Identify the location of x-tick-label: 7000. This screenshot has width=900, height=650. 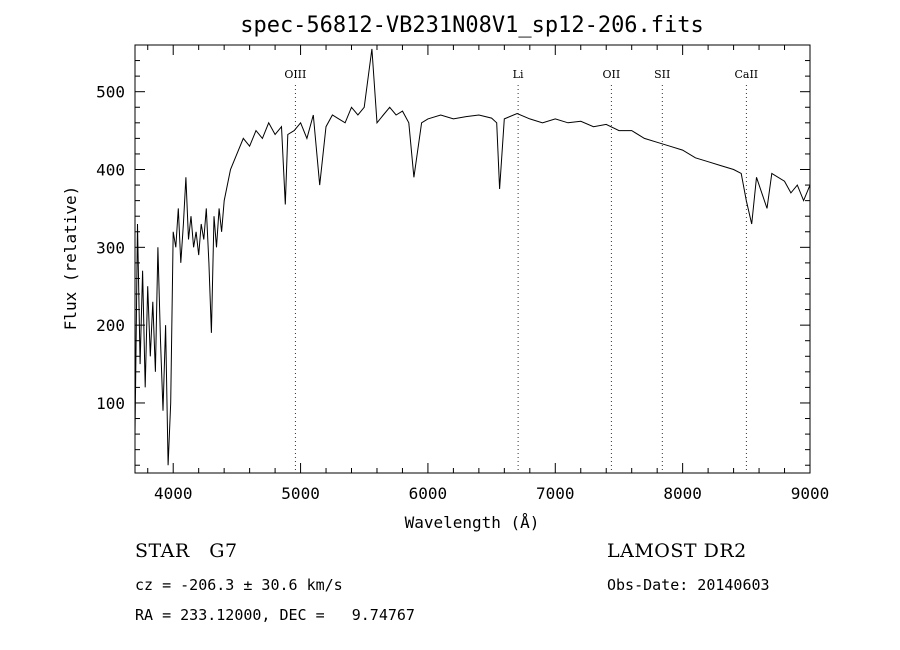
(555, 493).